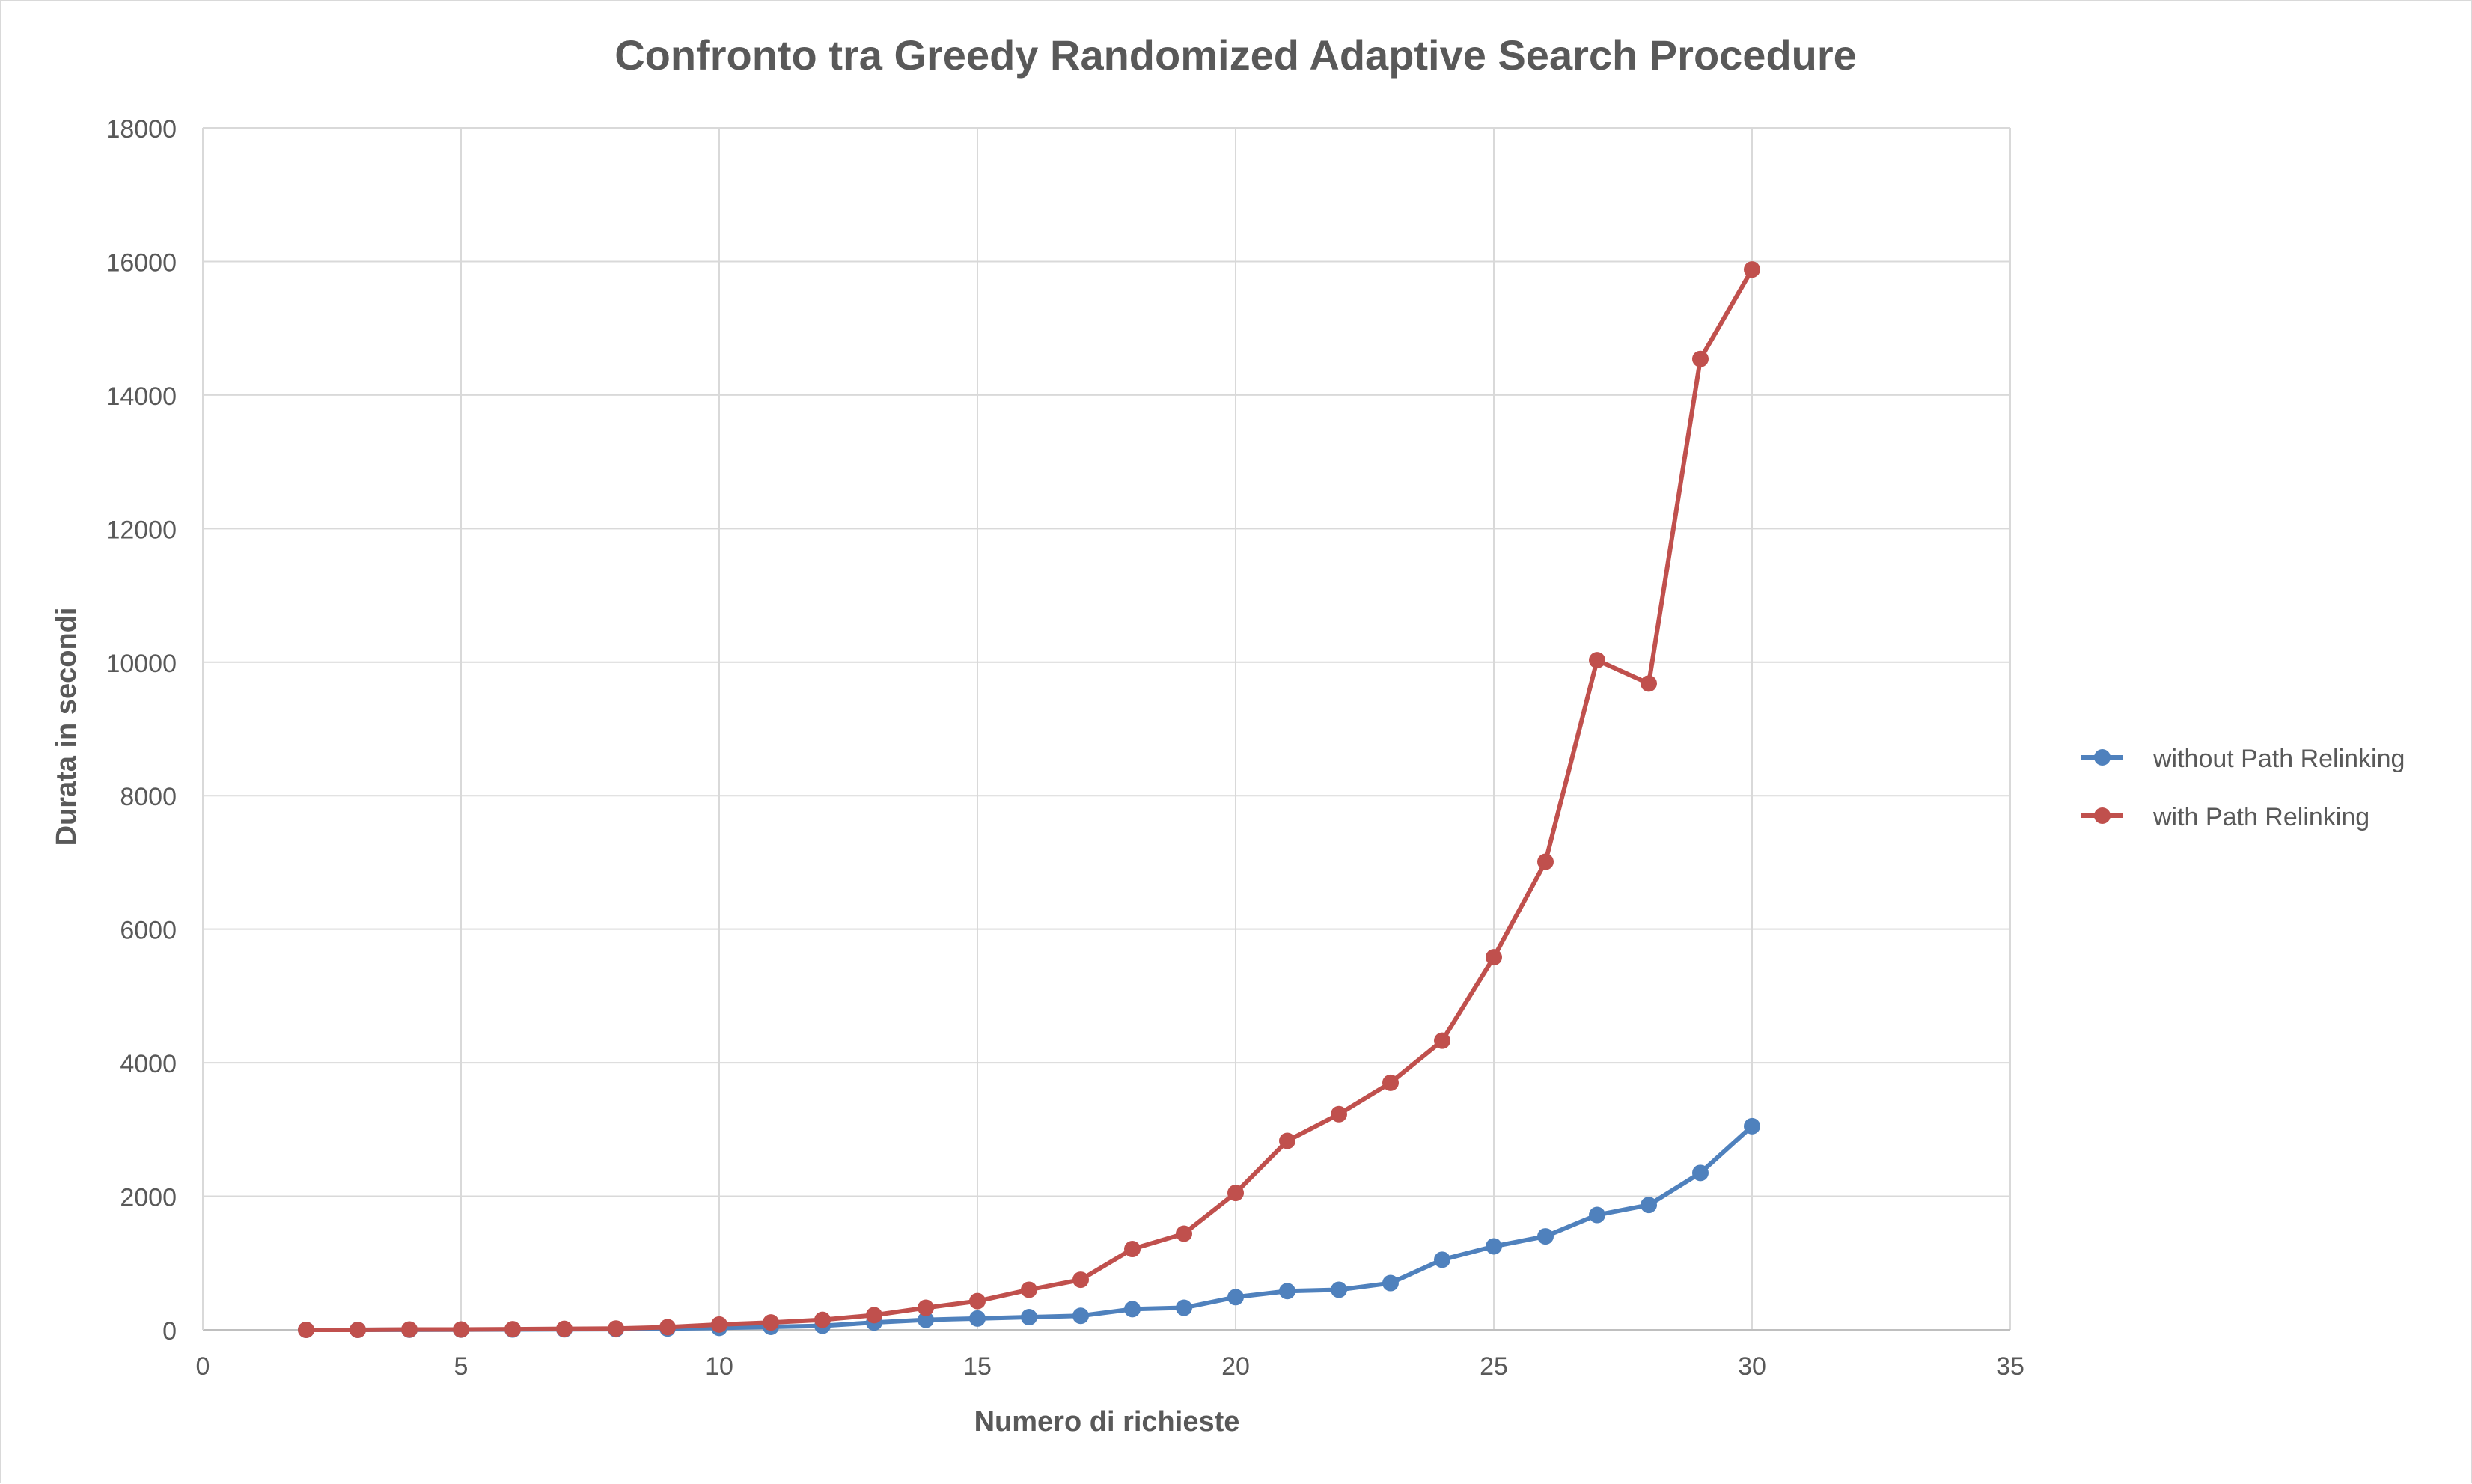 The image size is (2472, 1484). I want to click on x-axis-title: Numero di richieste, so click(1107, 1422).